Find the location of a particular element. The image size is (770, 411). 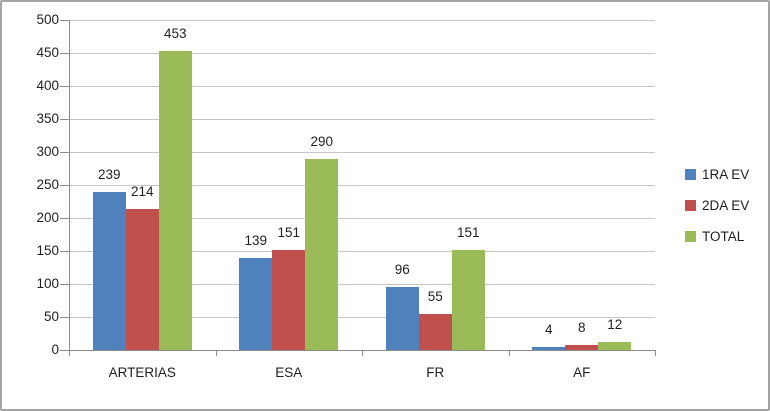

category-label: FR is located at coordinates (435, 372).